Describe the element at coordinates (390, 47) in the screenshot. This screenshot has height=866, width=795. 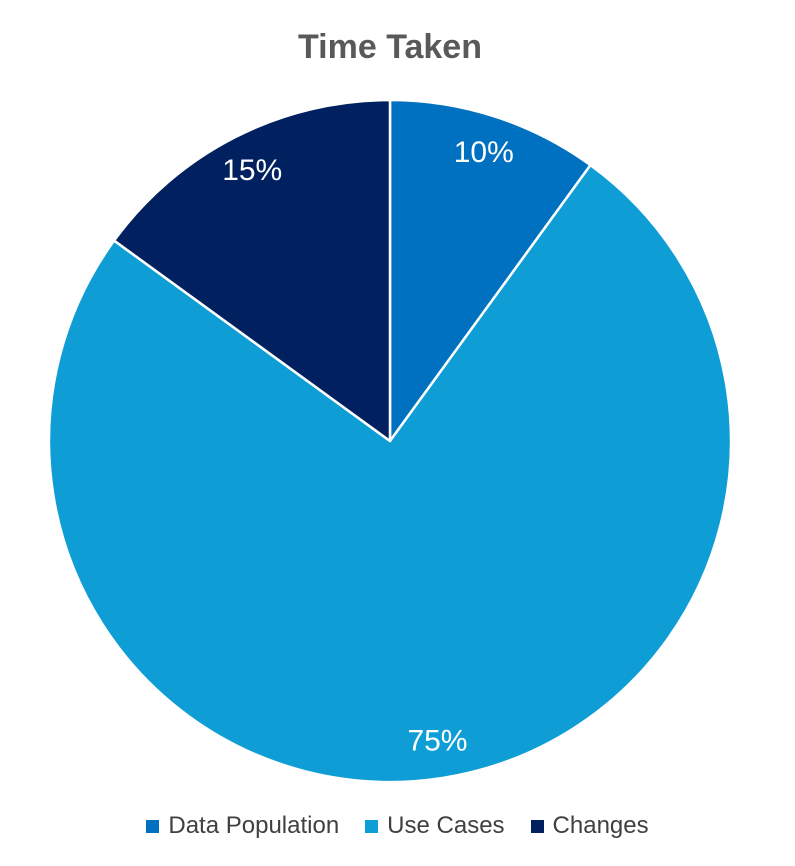
I see `chart-title: Time Taken` at that location.